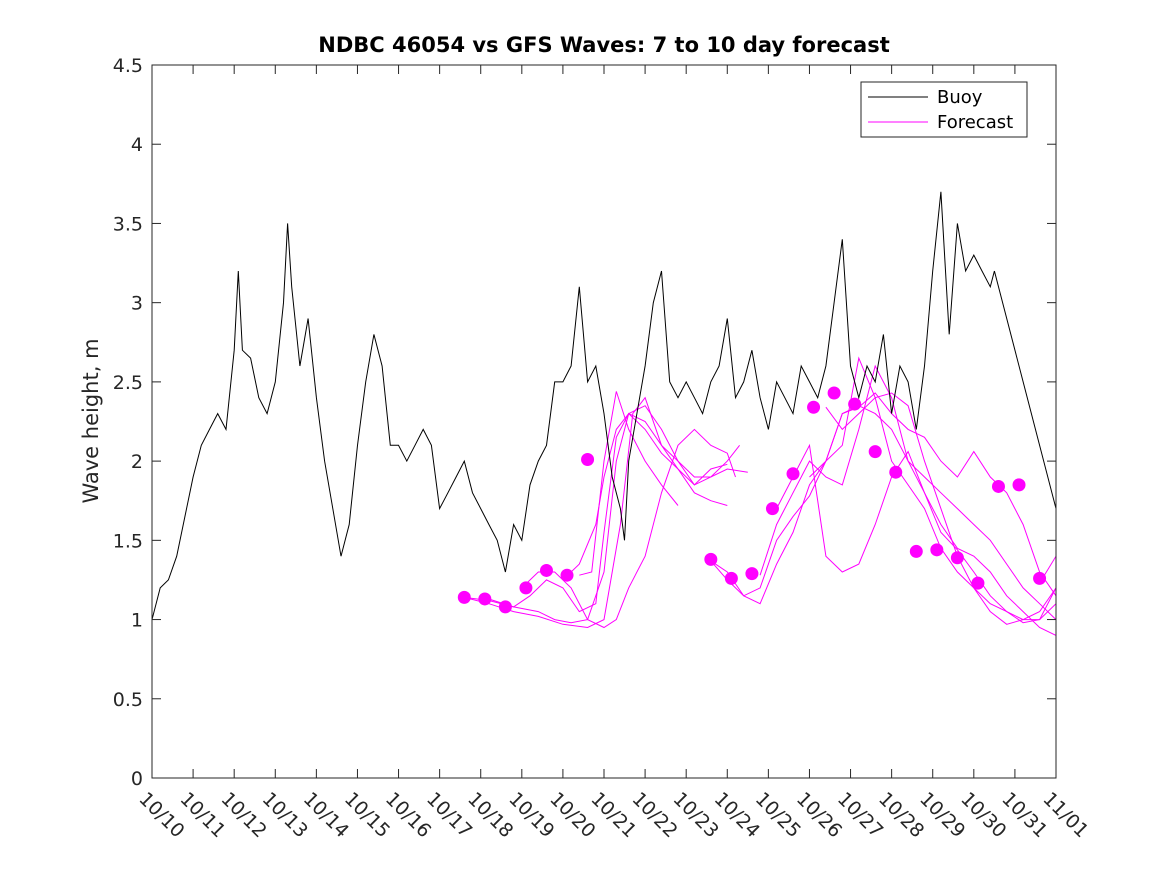 The width and height of the screenshot is (1167, 875). What do you see at coordinates (128, 541) in the screenshot?
I see `y-tick-label: 1.5` at bounding box center [128, 541].